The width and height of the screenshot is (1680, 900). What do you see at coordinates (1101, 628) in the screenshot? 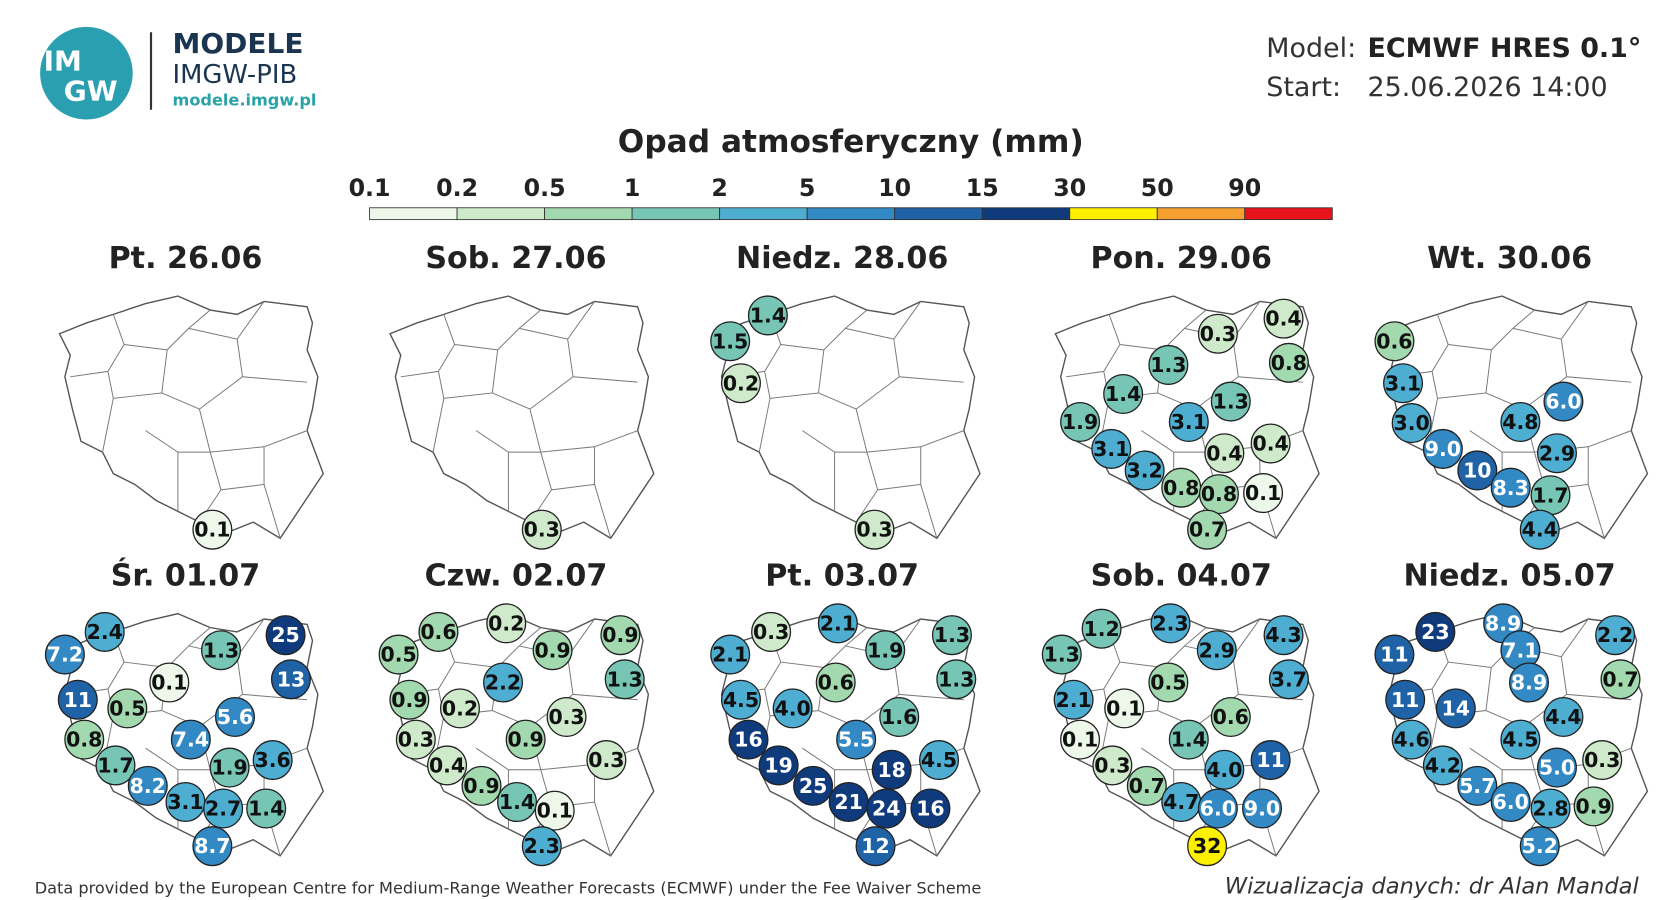
I see `precip-bubble: 1.2` at bounding box center [1101, 628].